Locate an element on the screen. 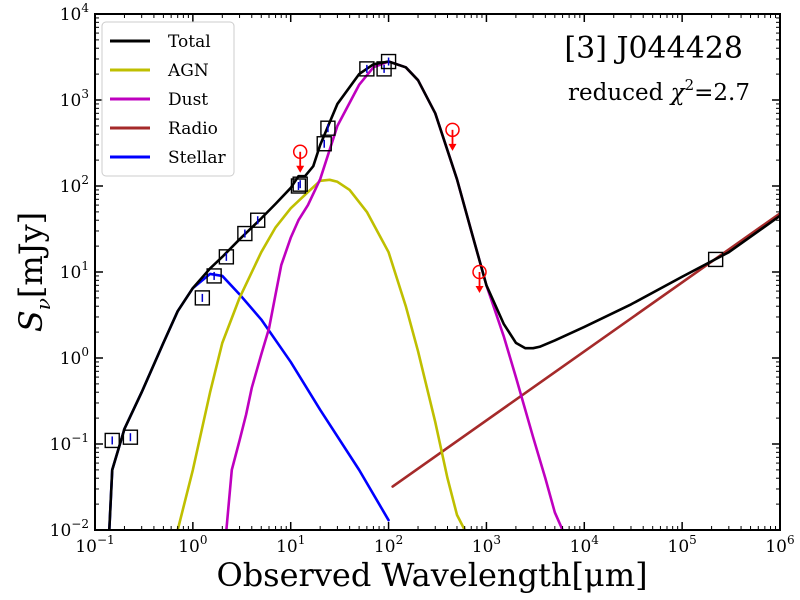  y-tick-label: 10³ is located at coordinates (74, 99).